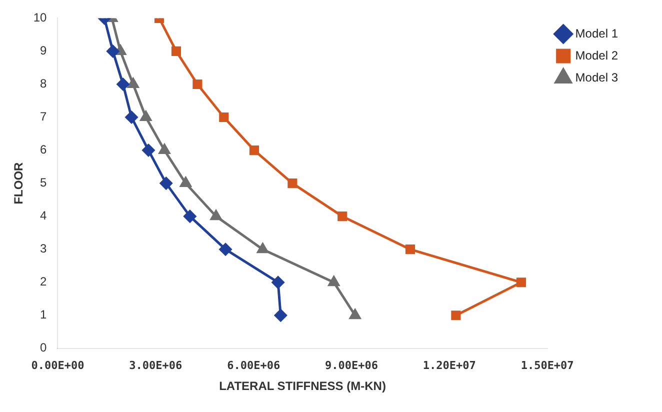  I want to click on y-tick-label: 6, so click(44, 149).